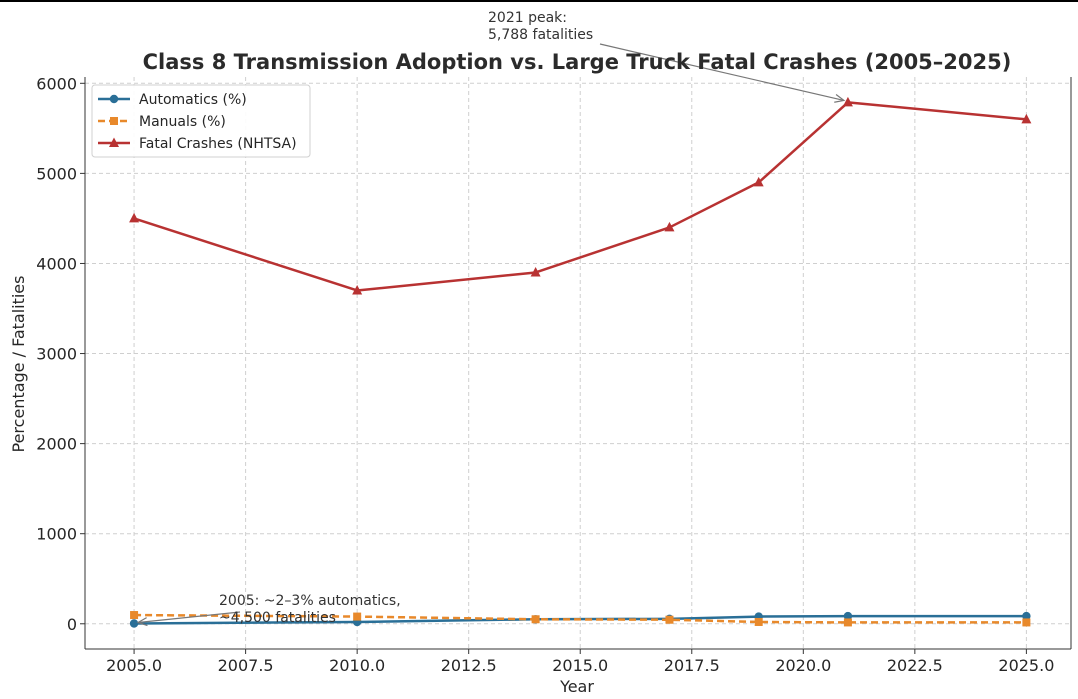 This screenshot has height=699, width=1078. I want to click on legend-marker-manuals, so click(114, 121).